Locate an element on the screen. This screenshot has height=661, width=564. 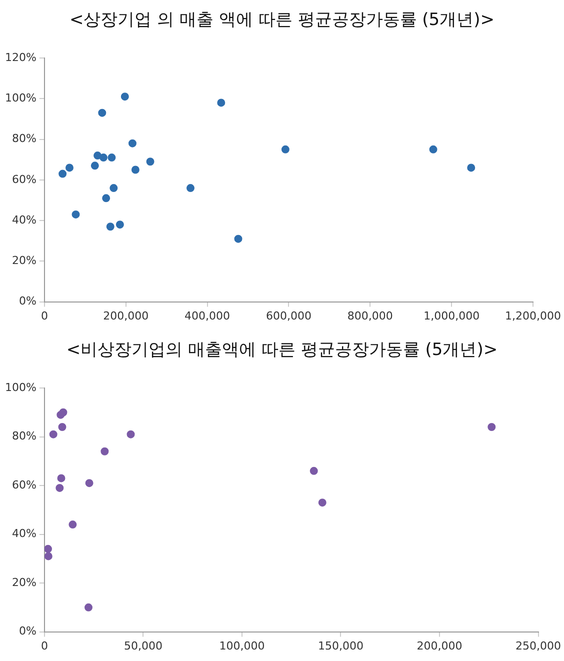
x-tick-label: 1,200,000 is located at coordinates (533, 315).